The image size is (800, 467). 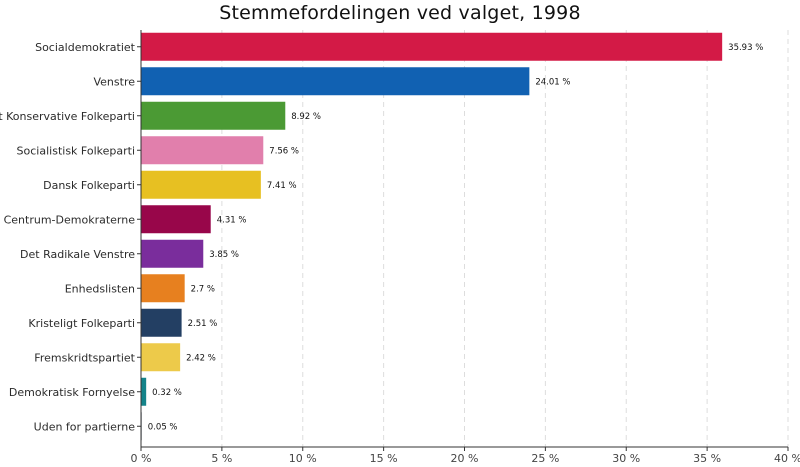 What do you see at coordinates (67, 116) in the screenshot?
I see `category-label-2: Det Konservative Folkeparti` at bounding box center [67, 116].